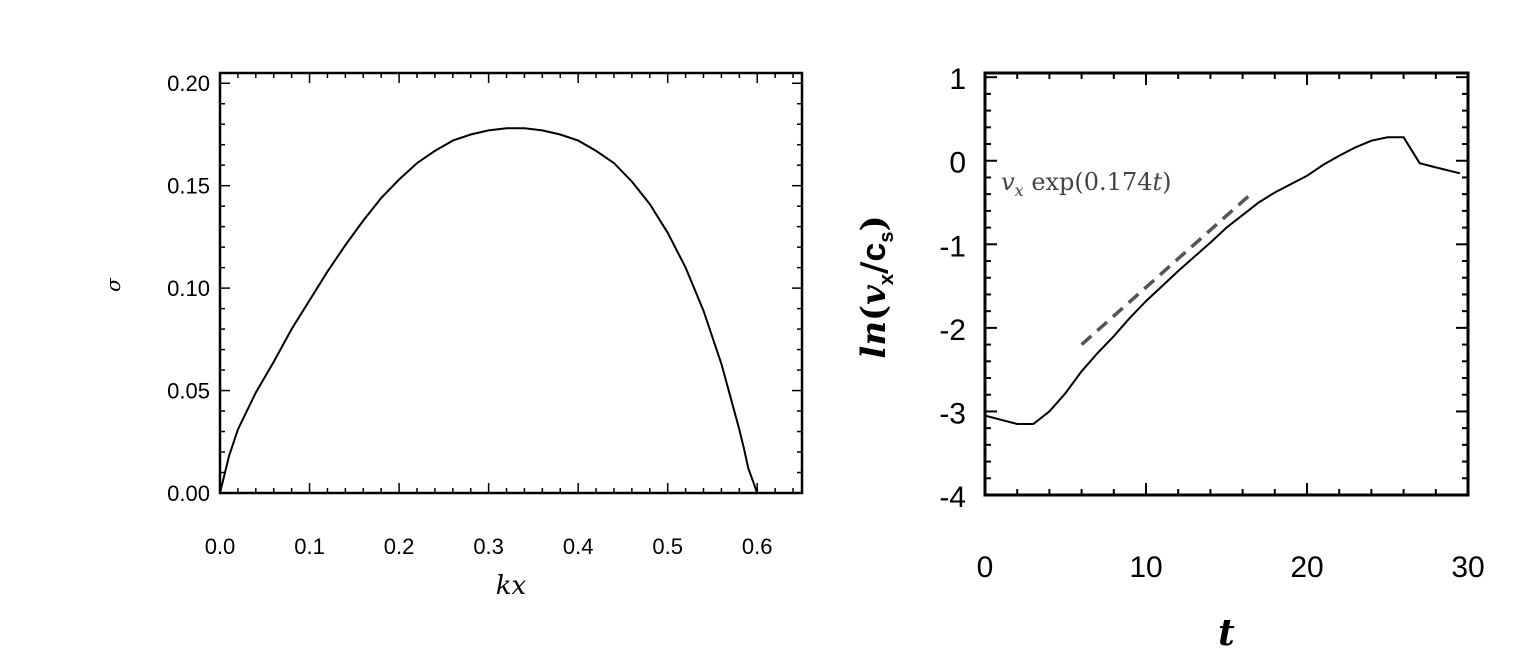 Image resolution: width=1520 pixels, height=671 pixels. Describe the element at coordinates (309, 546) in the screenshot. I see `left-x-tick-label: 0.1` at that location.